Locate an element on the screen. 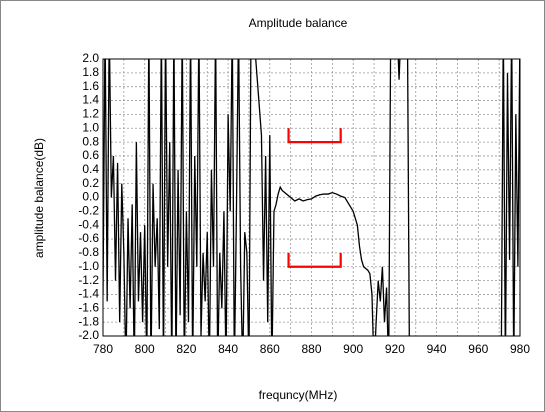 This screenshot has height=412, width=545. x-tick-label: 960 is located at coordinates (478, 349).